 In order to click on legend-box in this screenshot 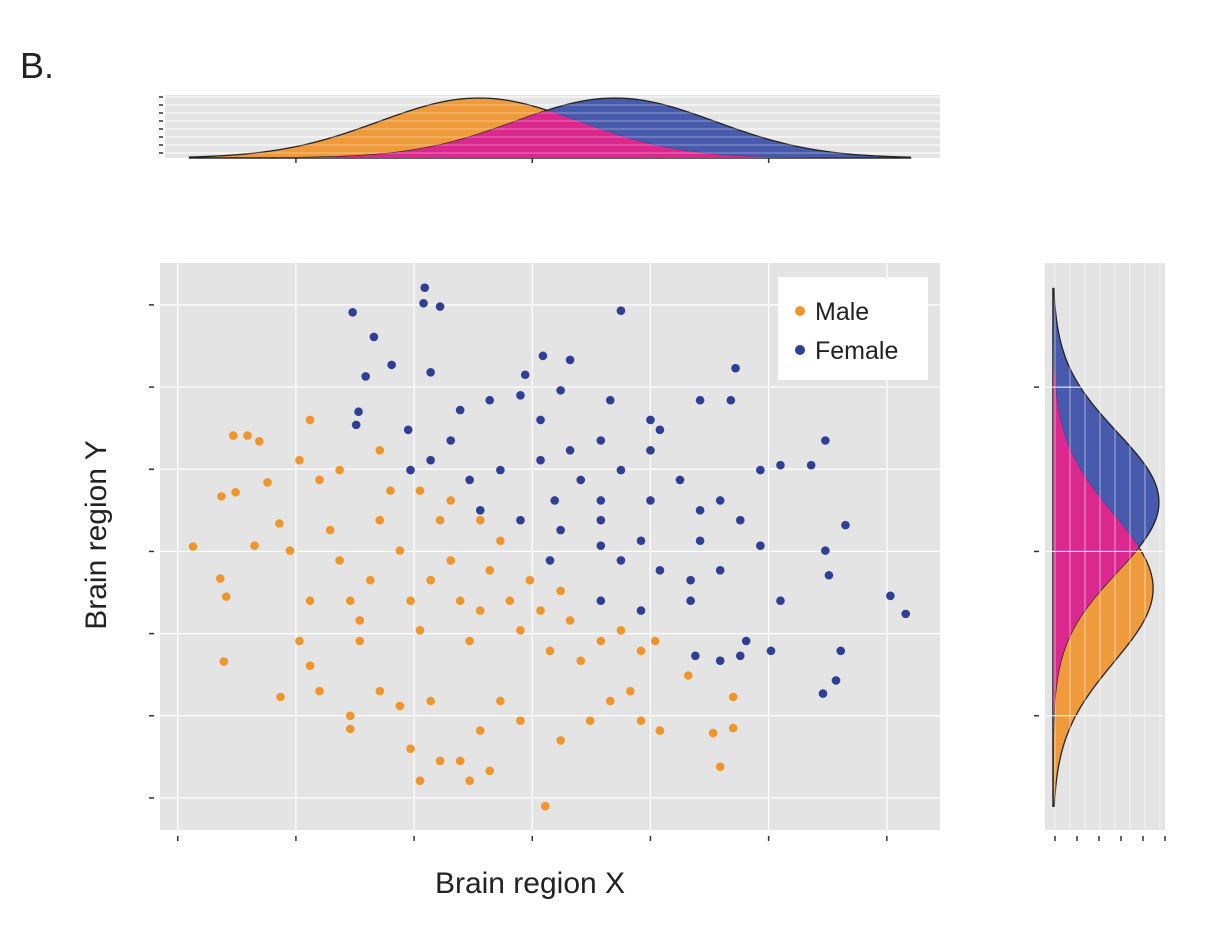, I will do `click(853, 328)`.